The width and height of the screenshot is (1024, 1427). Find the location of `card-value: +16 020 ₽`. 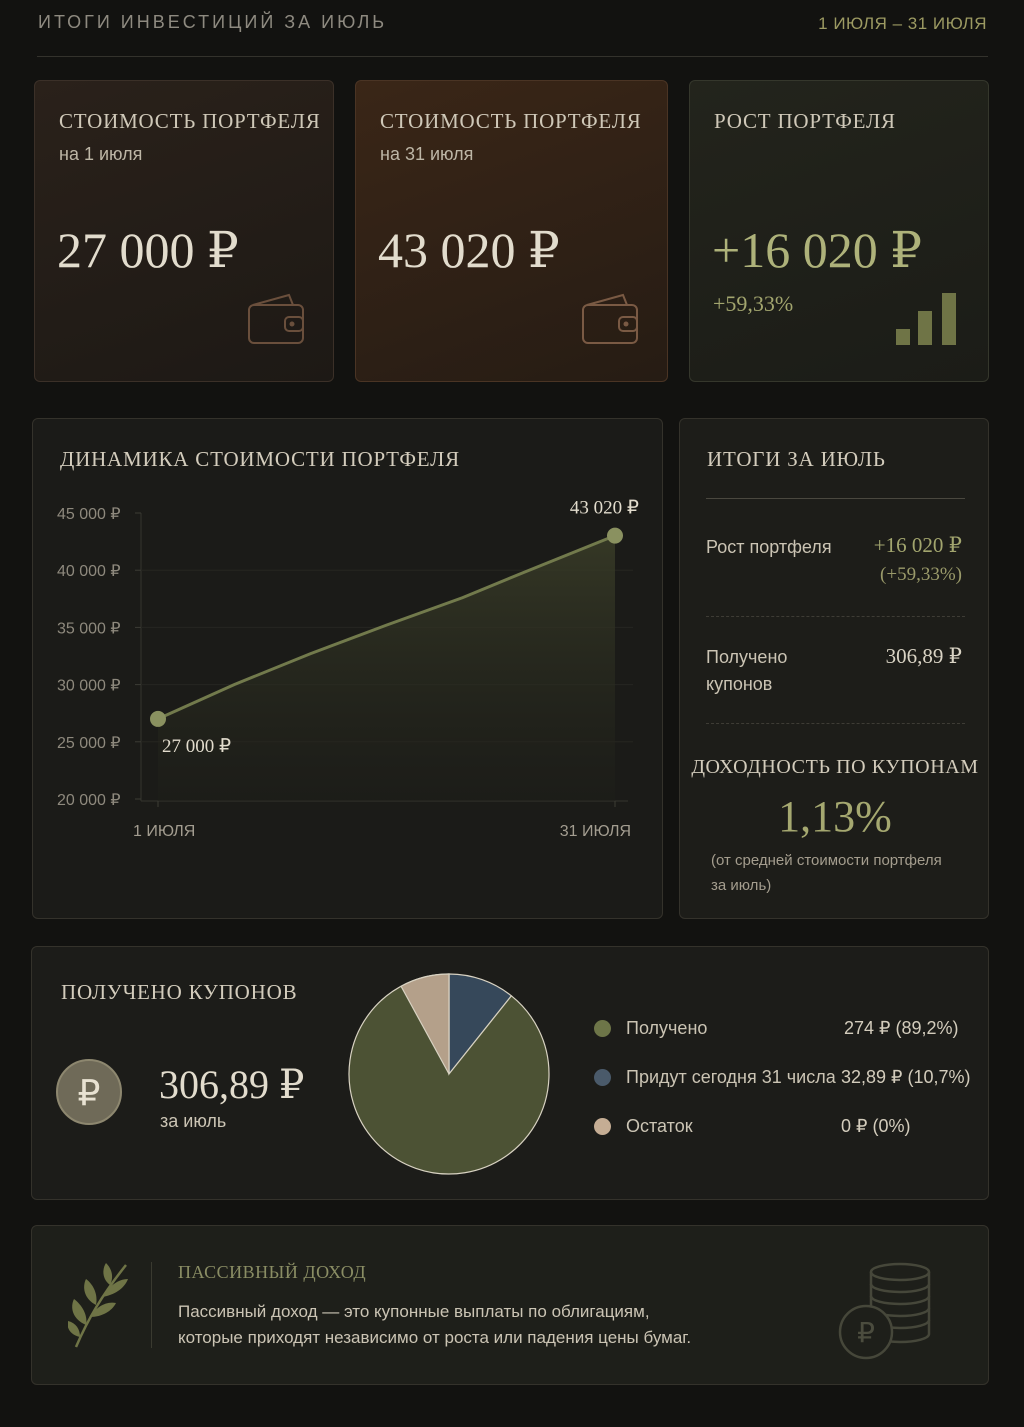

card-value: +16 020 ₽ is located at coordinates (817, 250).